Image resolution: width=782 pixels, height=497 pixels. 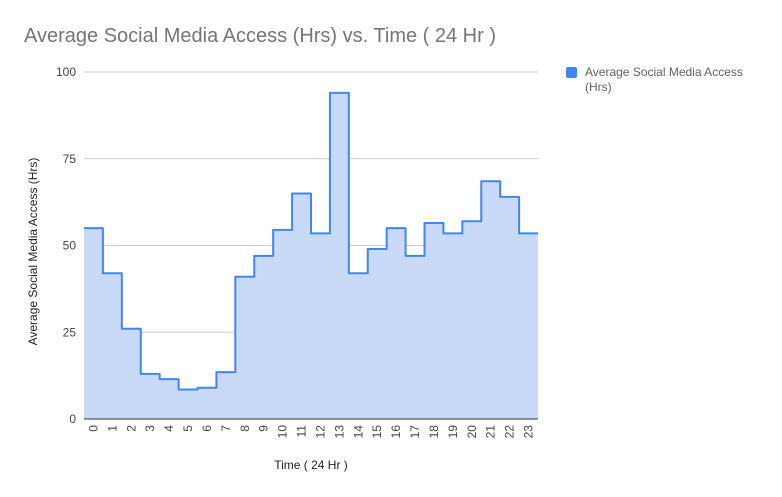 I want to click on x-tick-label: 5, so click(x=188, y=428).